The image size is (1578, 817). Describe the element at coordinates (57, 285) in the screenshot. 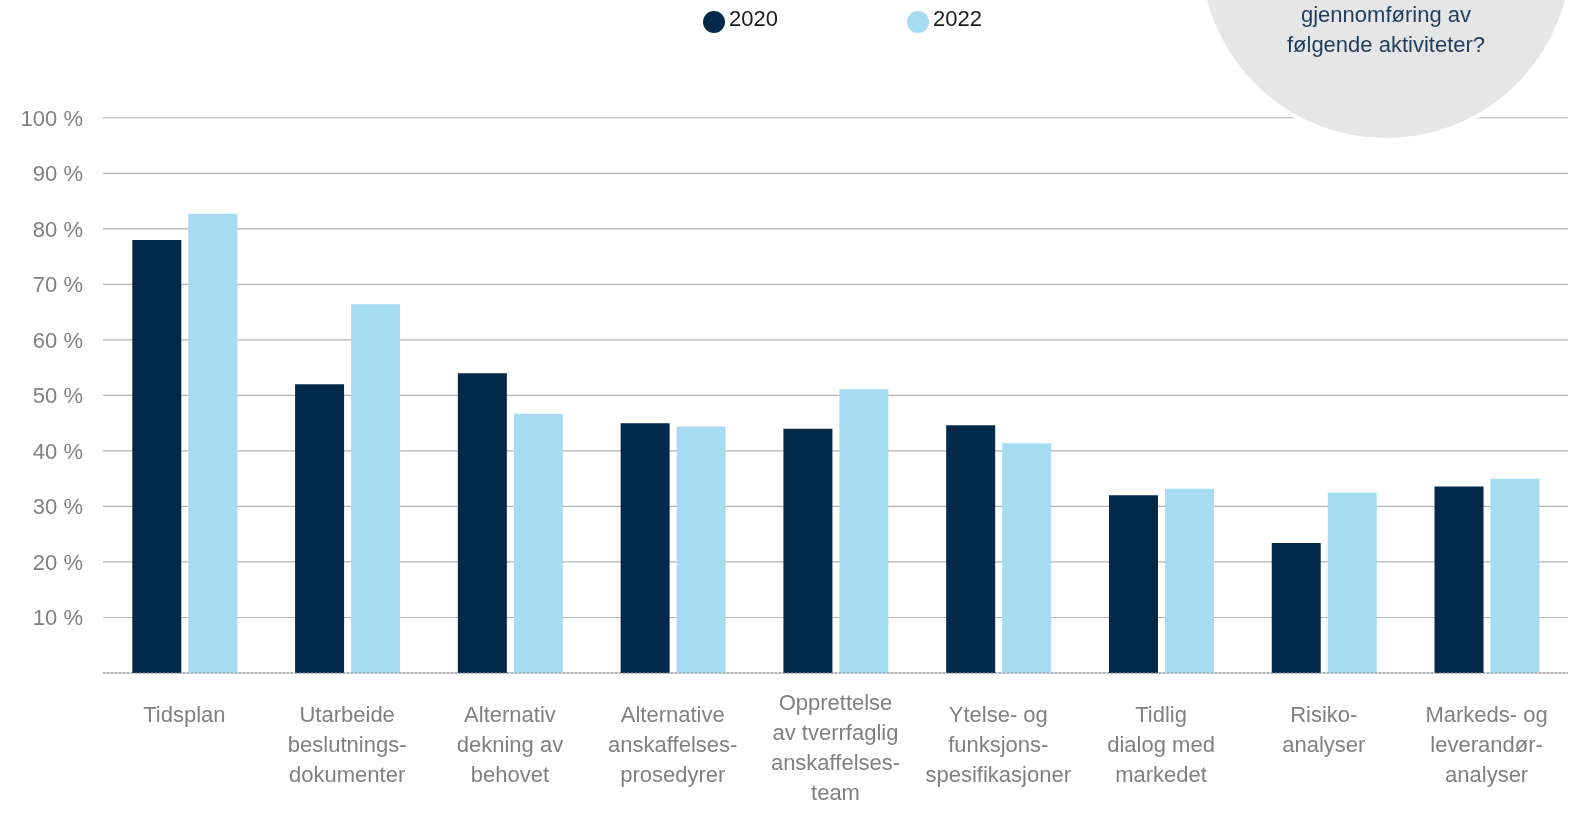

I see `y-tick-label: 70 %` at that location.